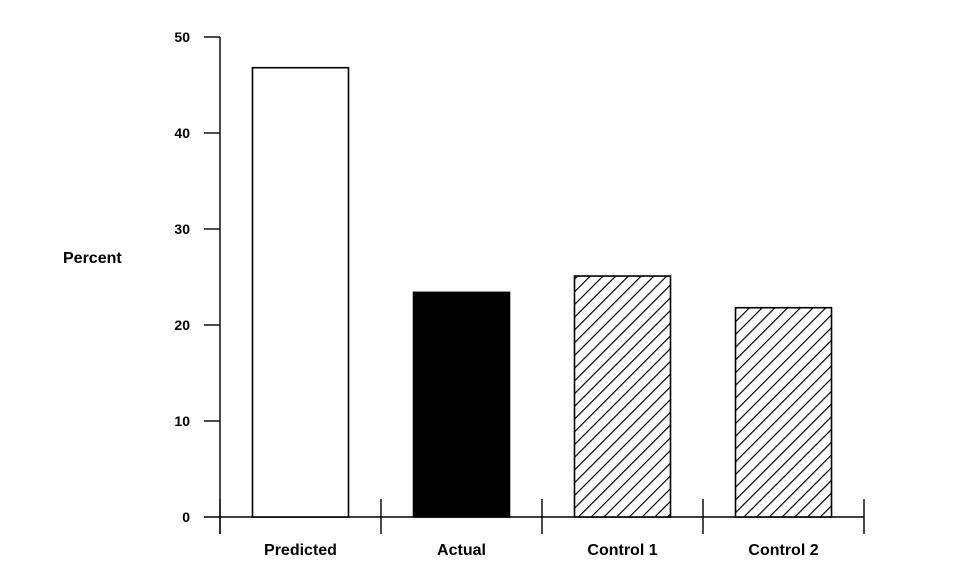 This screenshot has height=577, width=963. What do you see at coordinates (461, 404) in the screenshot?
I see `bar-actual` at bounding box center [461, 404].